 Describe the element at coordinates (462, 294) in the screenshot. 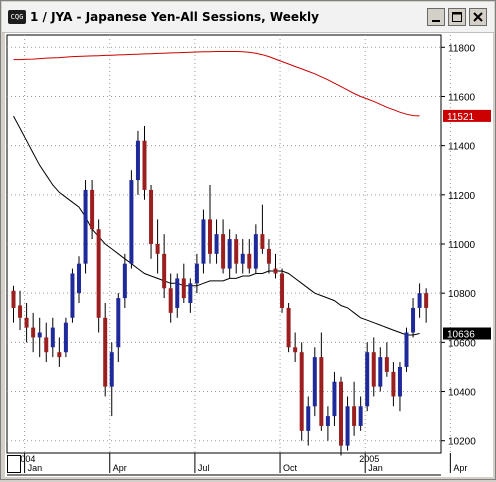

I see `y-tick-label: 10800` at that location.